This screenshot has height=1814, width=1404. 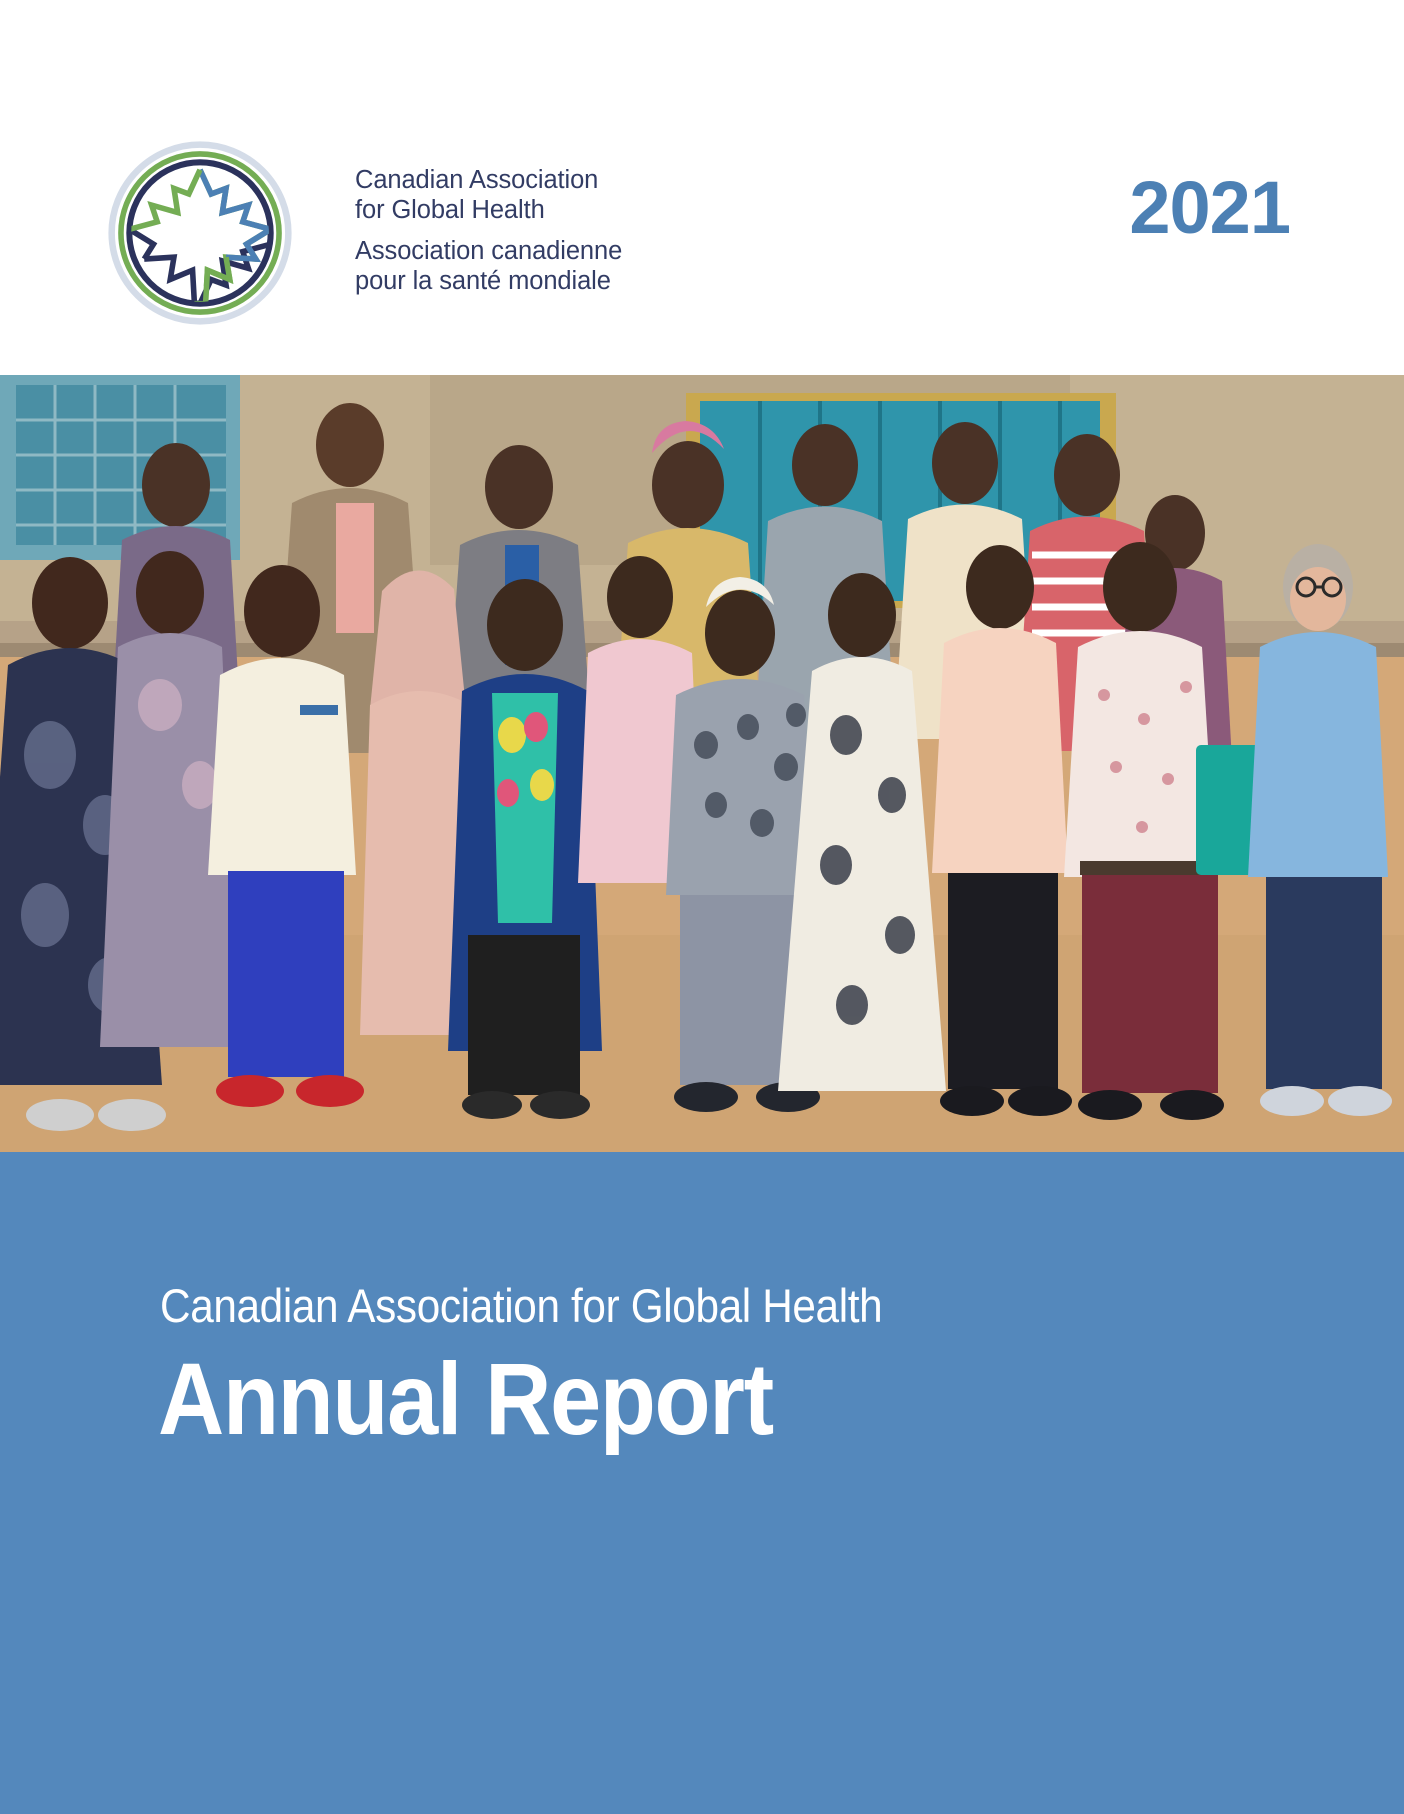 What do you see at coordinates (477, 180) in the screenshot?
I see `wordmark-line-en-1: Canadian Association` at bounding box center [477, 180].